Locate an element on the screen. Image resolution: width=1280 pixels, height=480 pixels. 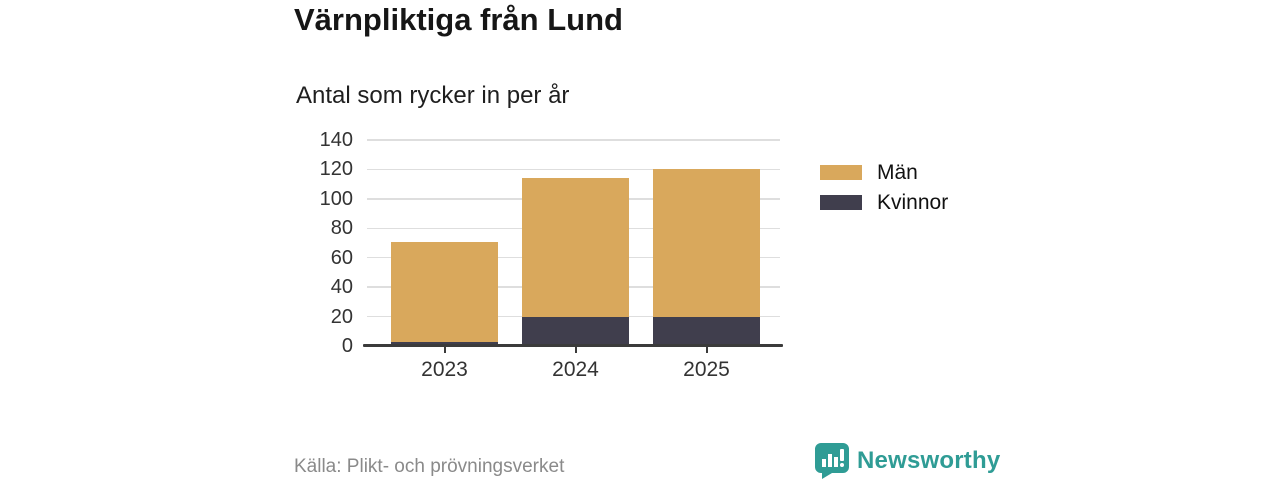
y-tick-label: 0 is located at coordinates (347, 346).